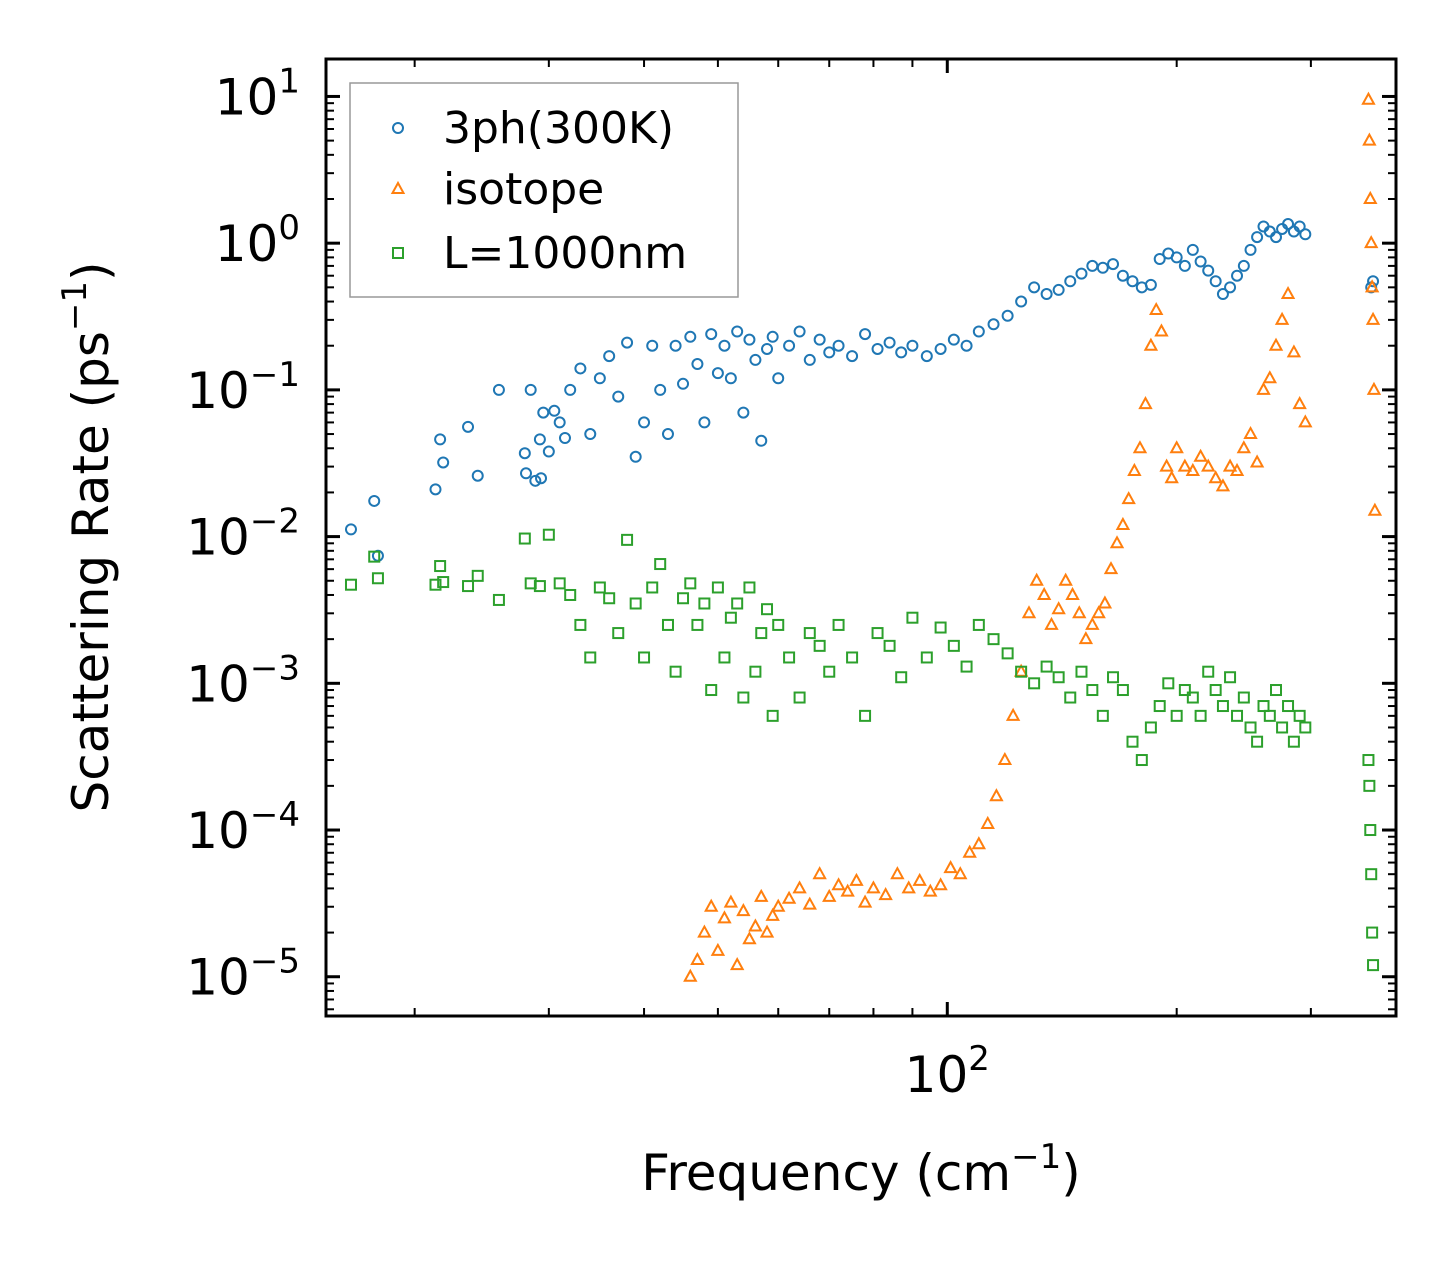 This screenshot has height=1265, width=1455. I want to click on legend-label-isotope: isotope, so click(523, 189).